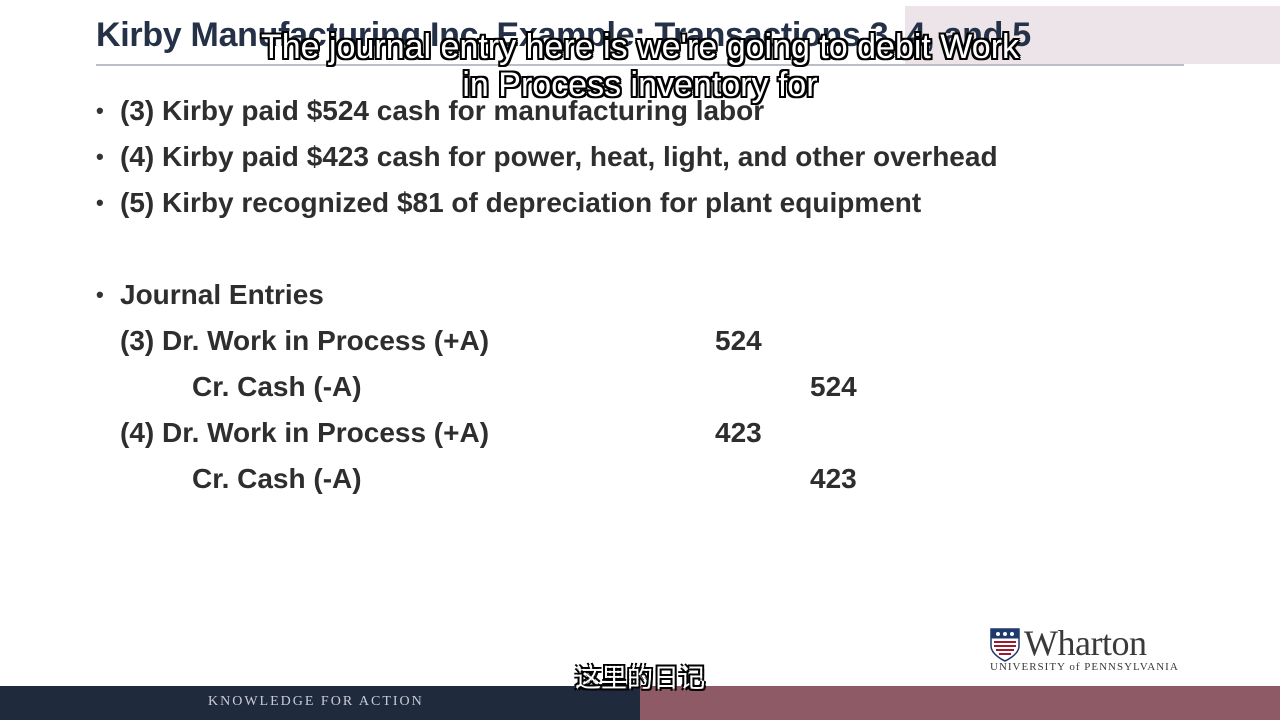  Describe the element at coordinates (222, 294) in the screenshot. I see `journal-heading-label: Journal Entries` at that location.